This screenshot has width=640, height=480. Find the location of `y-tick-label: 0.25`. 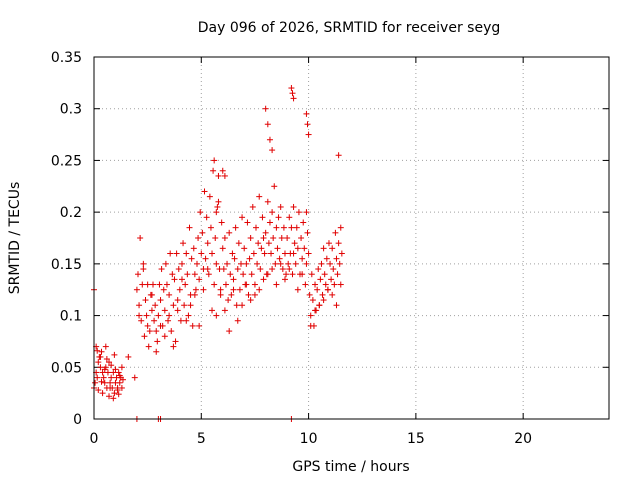

y-tick-label: 0.25 is located at coordinates (66, 161).